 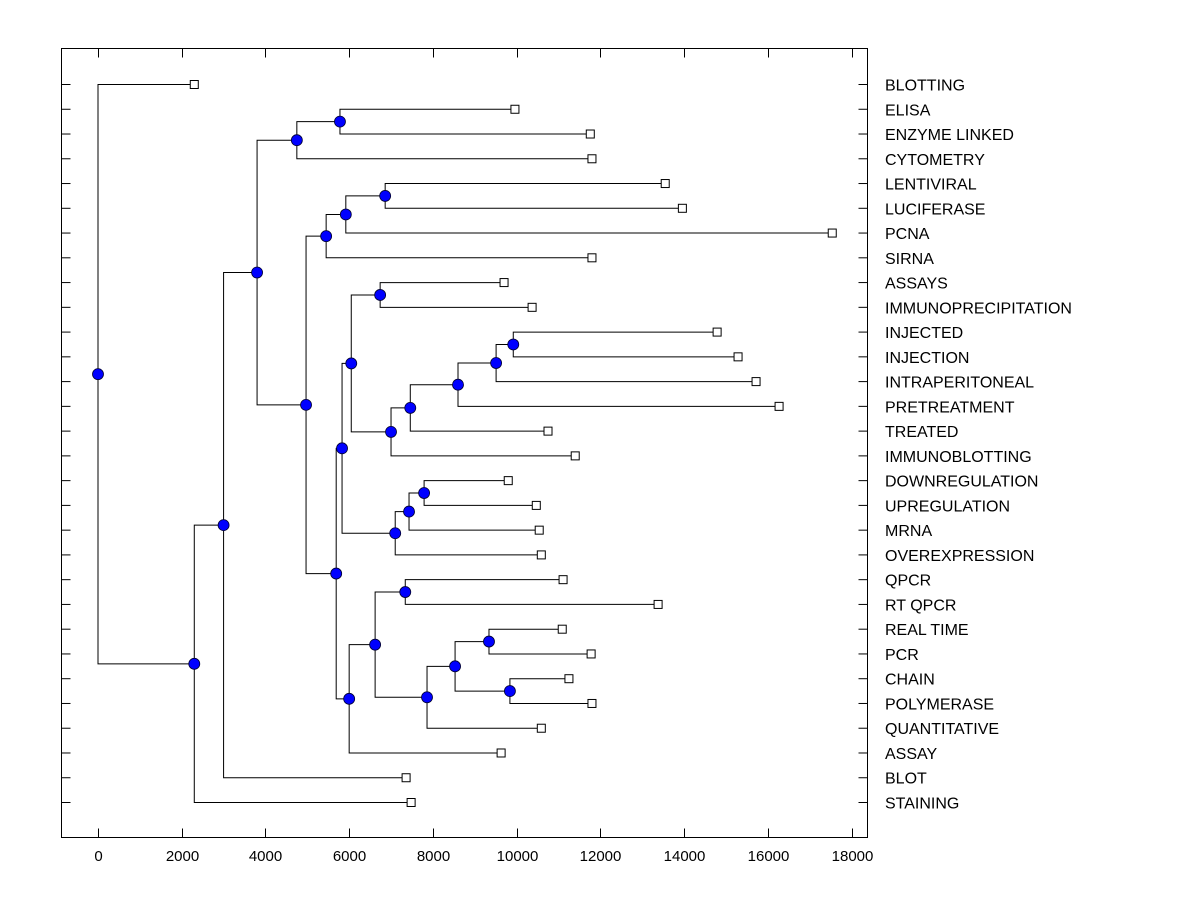 What do you see at coordinates (349, 856) in the screenshot?
I see `x-tick-label: 6000` at bounding box center [349, 856].